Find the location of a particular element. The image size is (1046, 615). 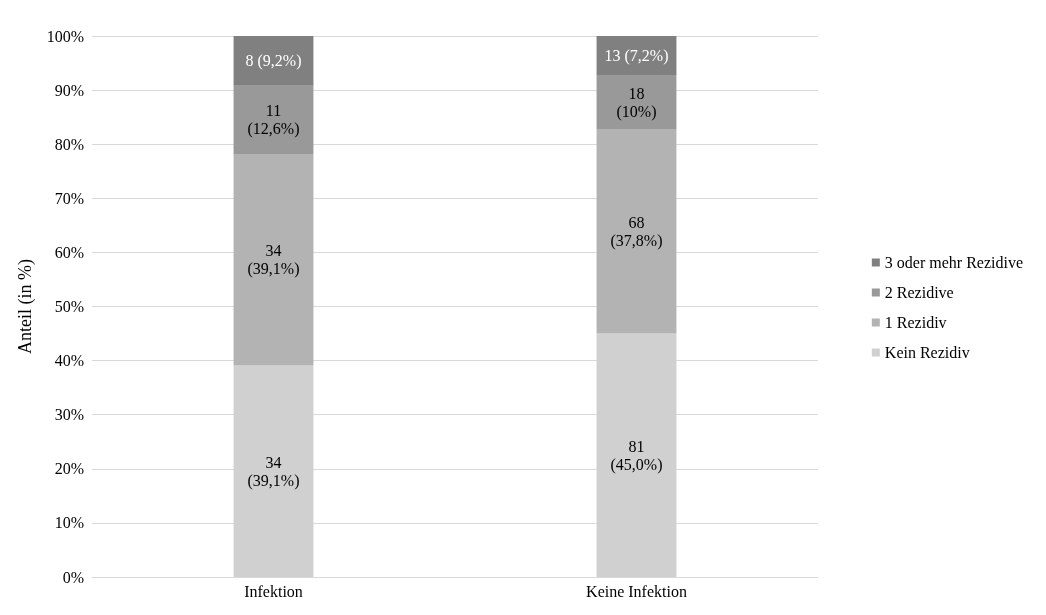

x-tick-label: Keine Infektion is located at coordinates (636, 591).